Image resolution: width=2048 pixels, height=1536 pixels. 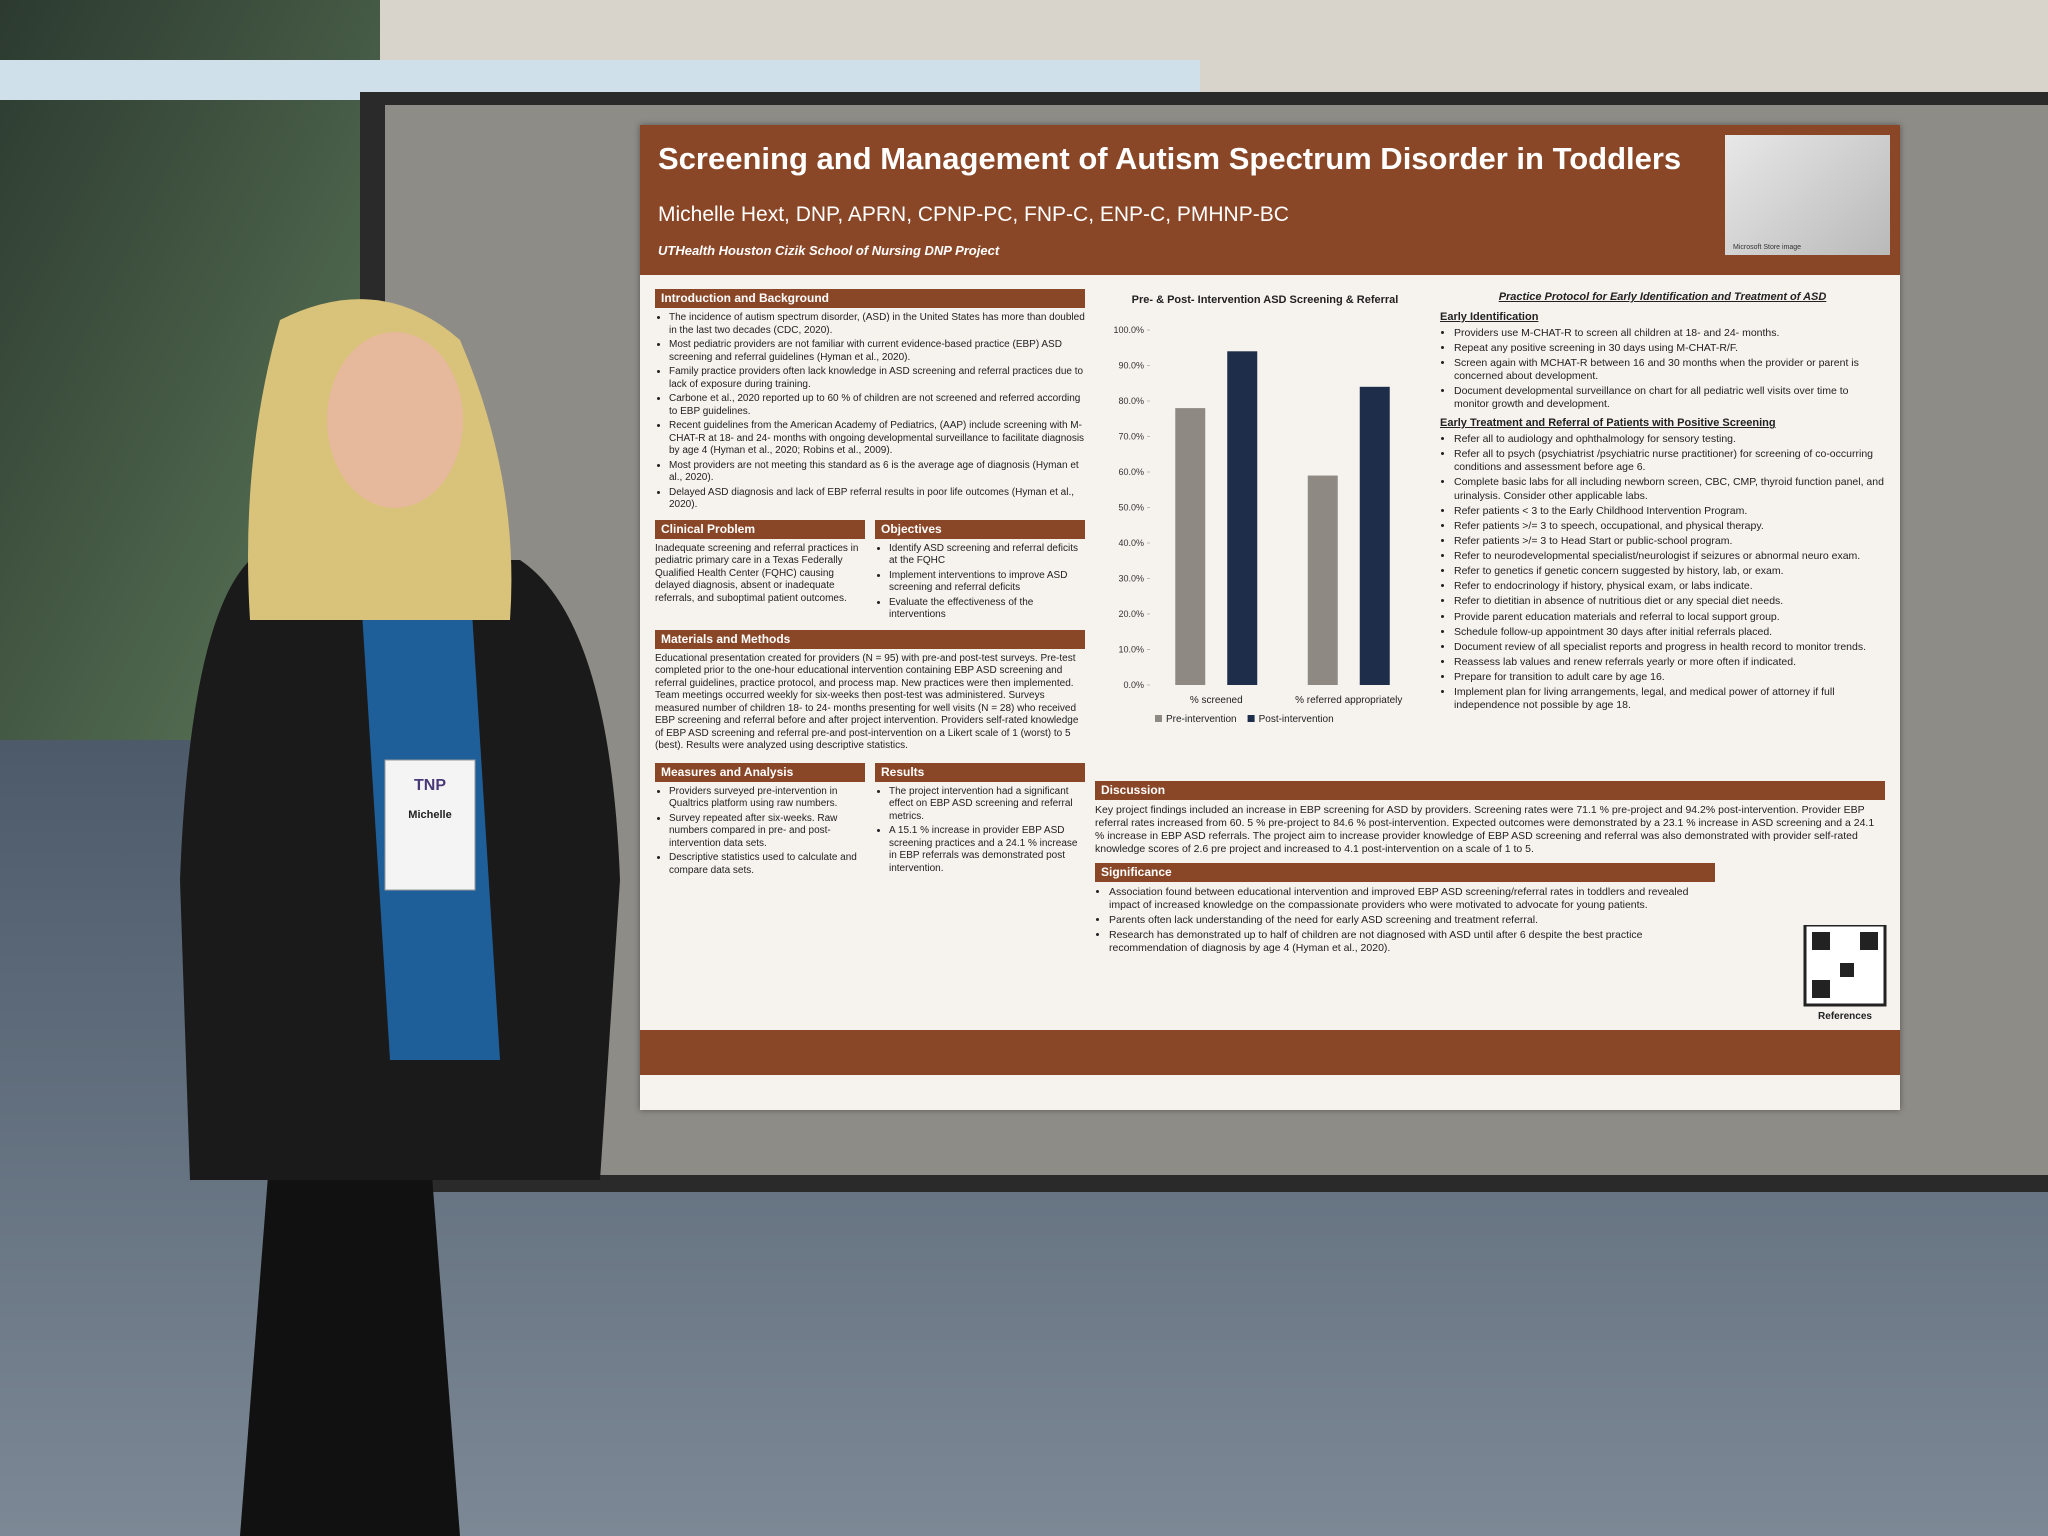 I want to click on legend-label: Post-intervention, so click(x=1296, y=719).